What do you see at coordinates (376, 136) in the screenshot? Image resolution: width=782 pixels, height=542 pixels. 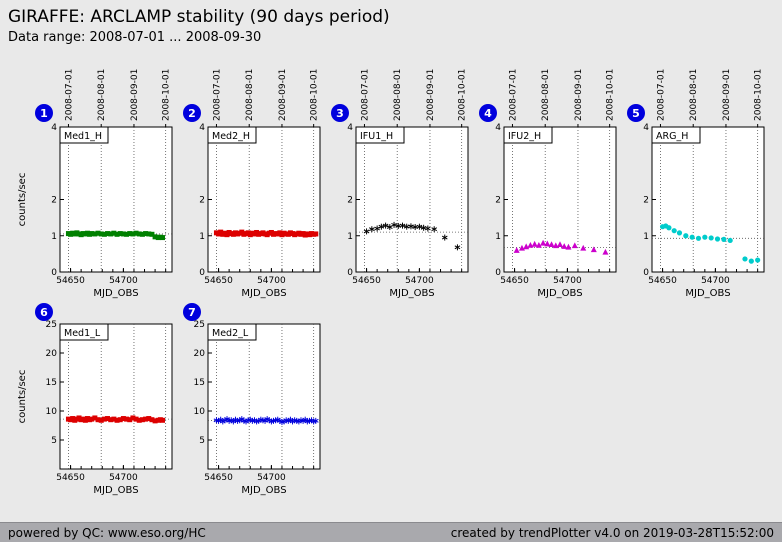 I see `plot-series-label: IFU1_H` at bounding box center [376, 136].